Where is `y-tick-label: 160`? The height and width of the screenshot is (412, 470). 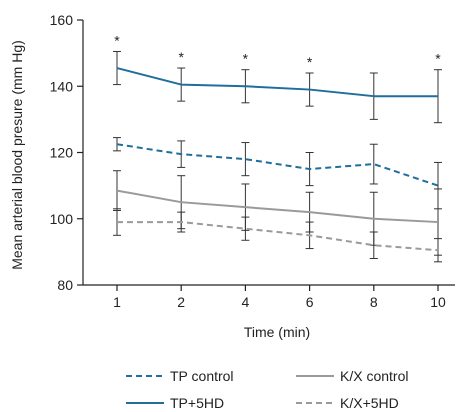 y-tick-label: 160 is located at coordinates (62, 20).